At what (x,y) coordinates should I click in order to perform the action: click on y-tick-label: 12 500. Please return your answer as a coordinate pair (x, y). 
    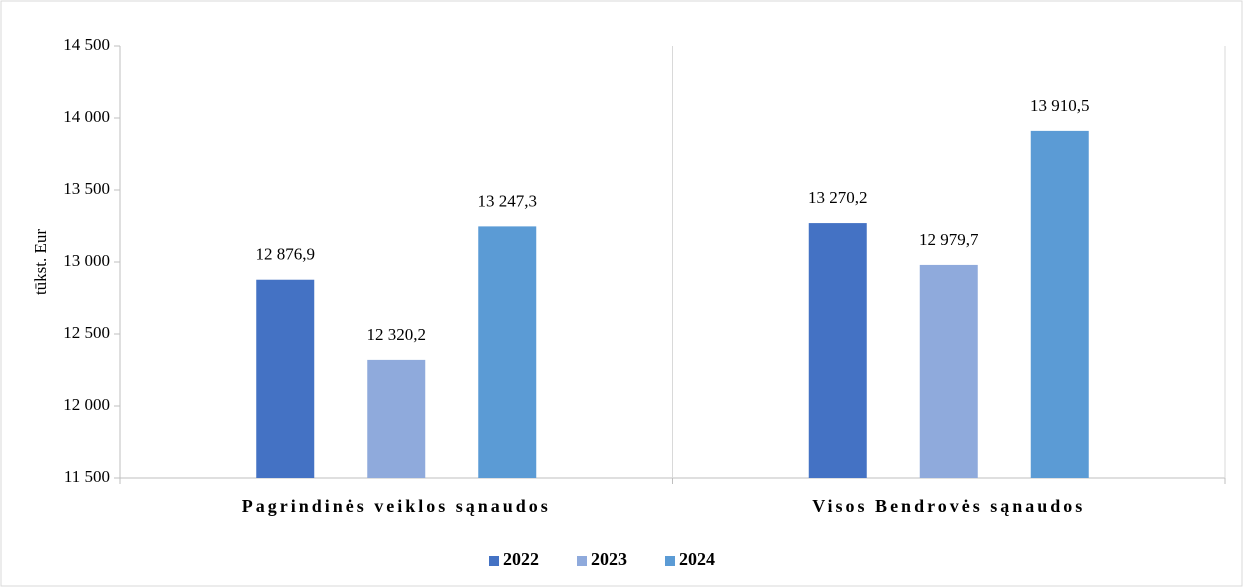
    Looking at the image, I should click on (86, 332).